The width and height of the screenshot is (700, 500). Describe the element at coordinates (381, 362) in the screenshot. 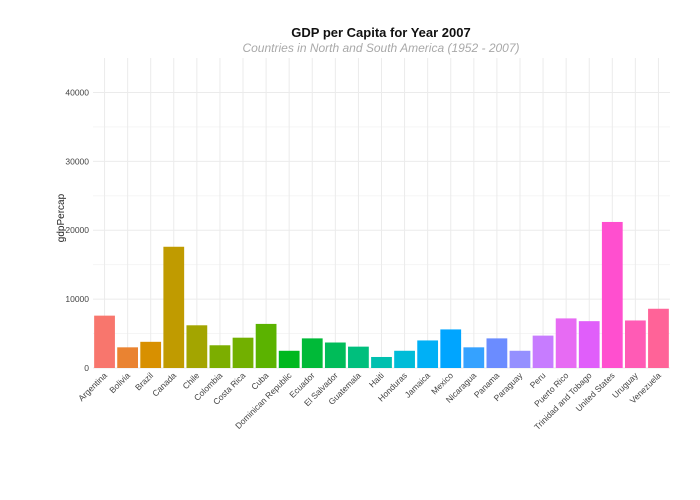

I see `bar-haiti` at that location.